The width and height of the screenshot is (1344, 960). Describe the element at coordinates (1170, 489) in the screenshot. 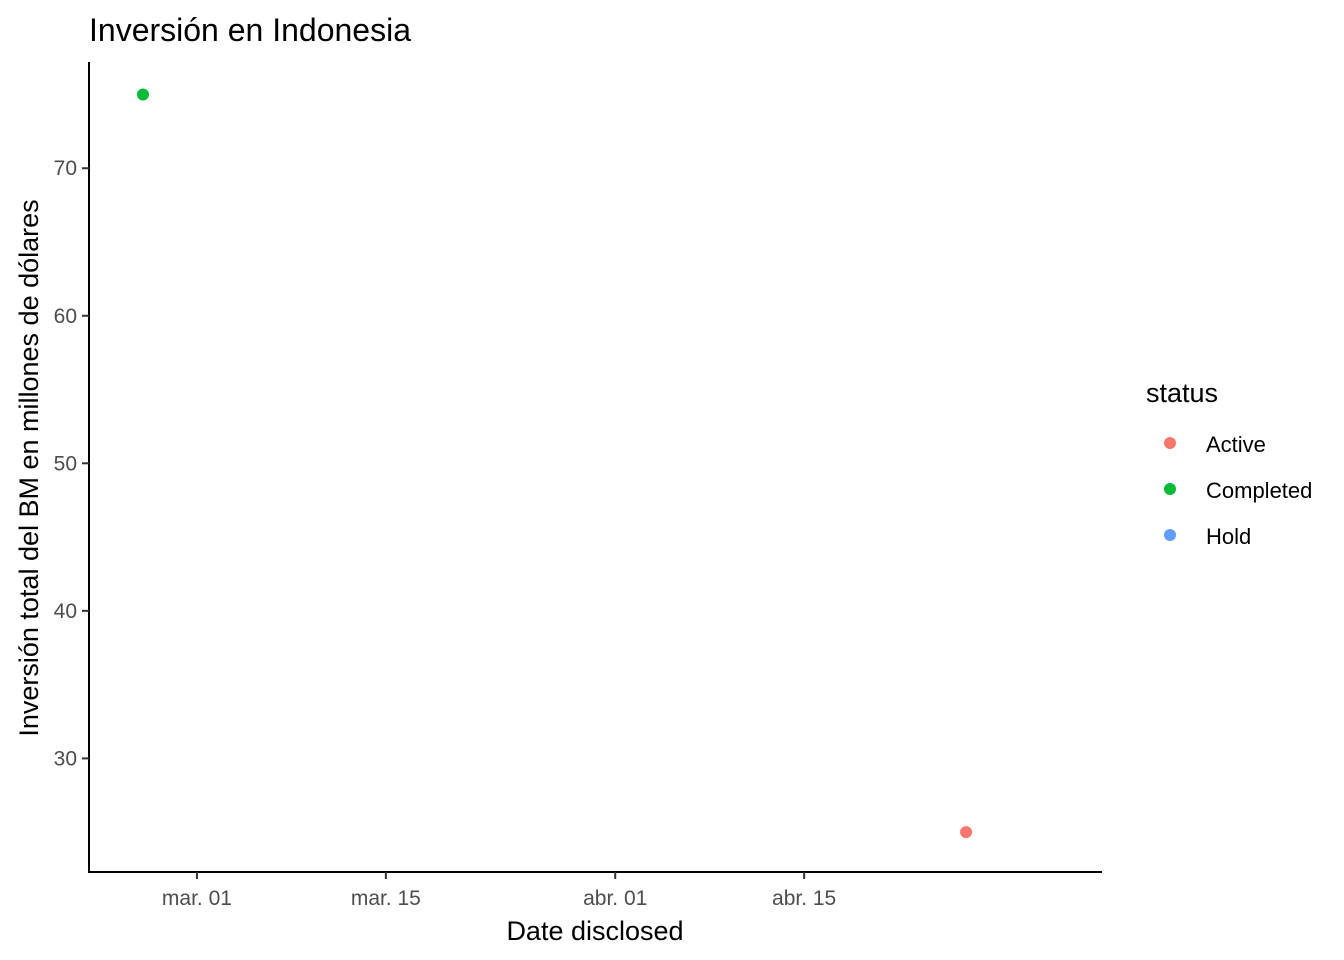

I see `legend-key-completed` at that location.